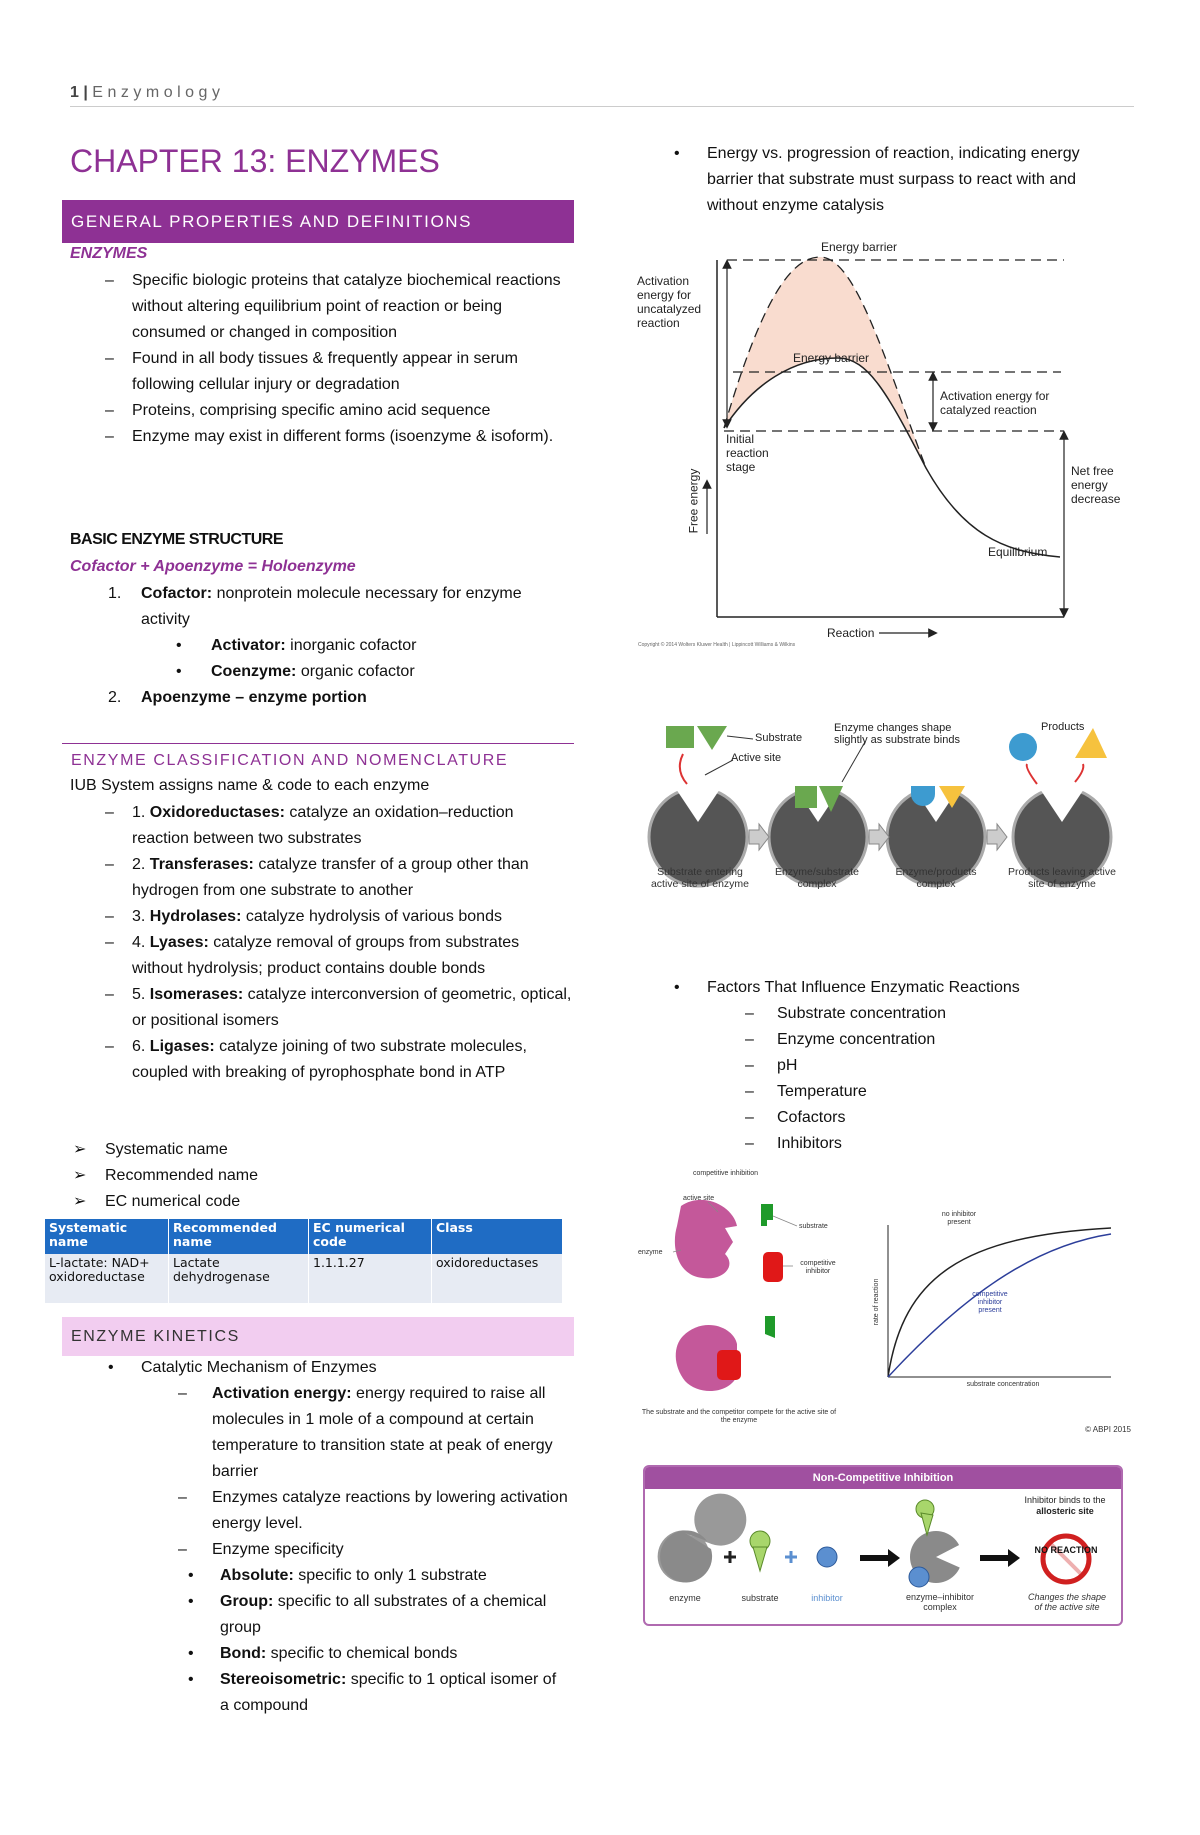 The image size is (1200, 1835). Describe the element at coordinates (876, 1302) in the screenshot. I see `axis-label: rate of reaction` at that location.